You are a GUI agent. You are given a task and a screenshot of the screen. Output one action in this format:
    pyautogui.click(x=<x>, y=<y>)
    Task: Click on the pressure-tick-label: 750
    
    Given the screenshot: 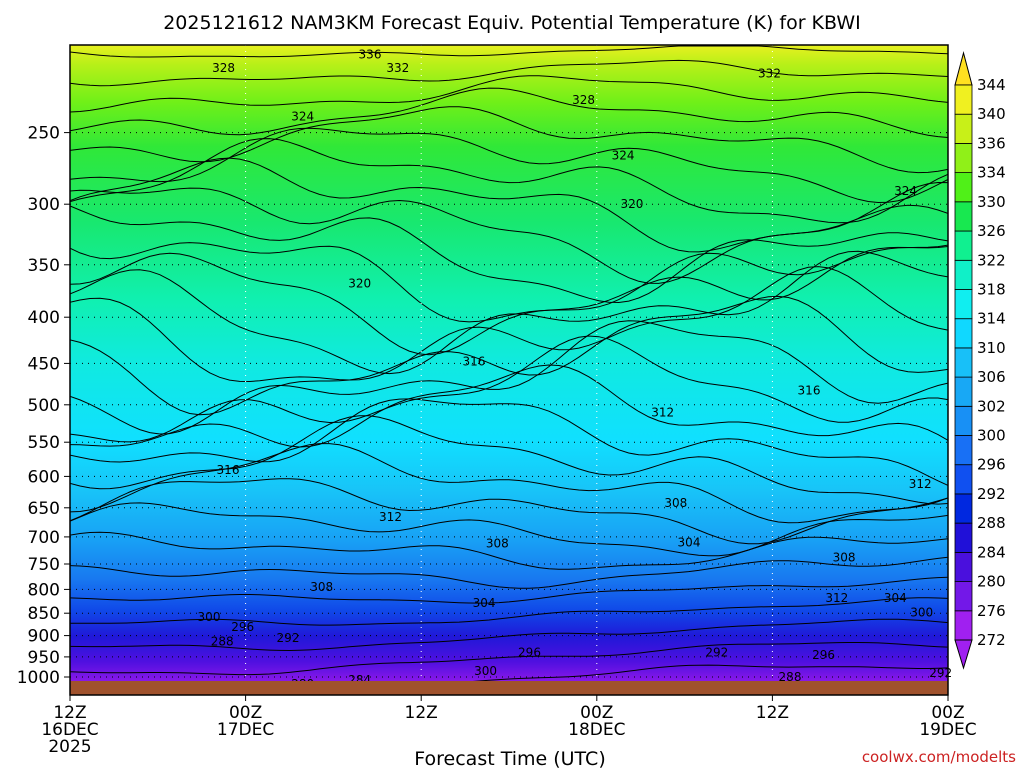 What is the action you would take?
    pyautogui.click(x=44, y=565)
    